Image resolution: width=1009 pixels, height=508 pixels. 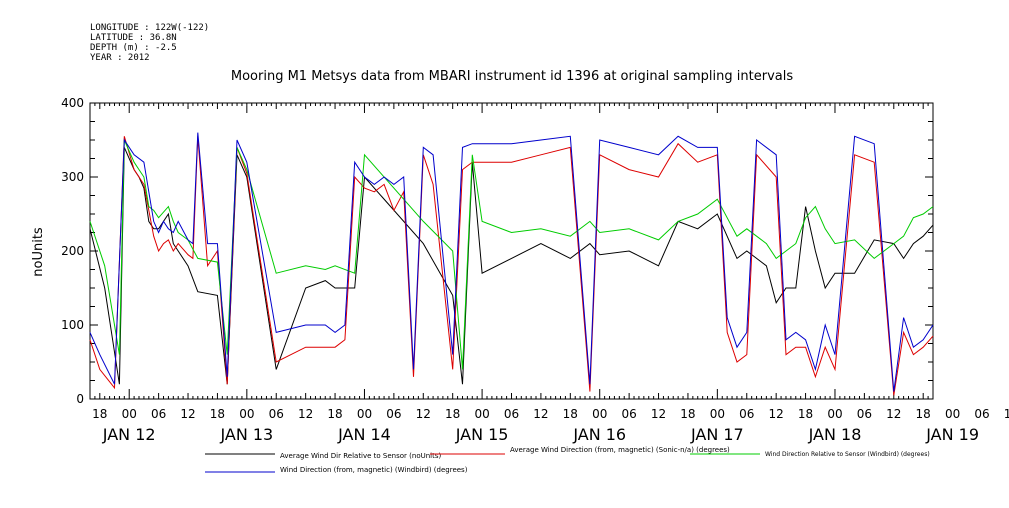 I want to click on y-tick-labels: 0 100 200 300 400, so click(x=72, y=251).